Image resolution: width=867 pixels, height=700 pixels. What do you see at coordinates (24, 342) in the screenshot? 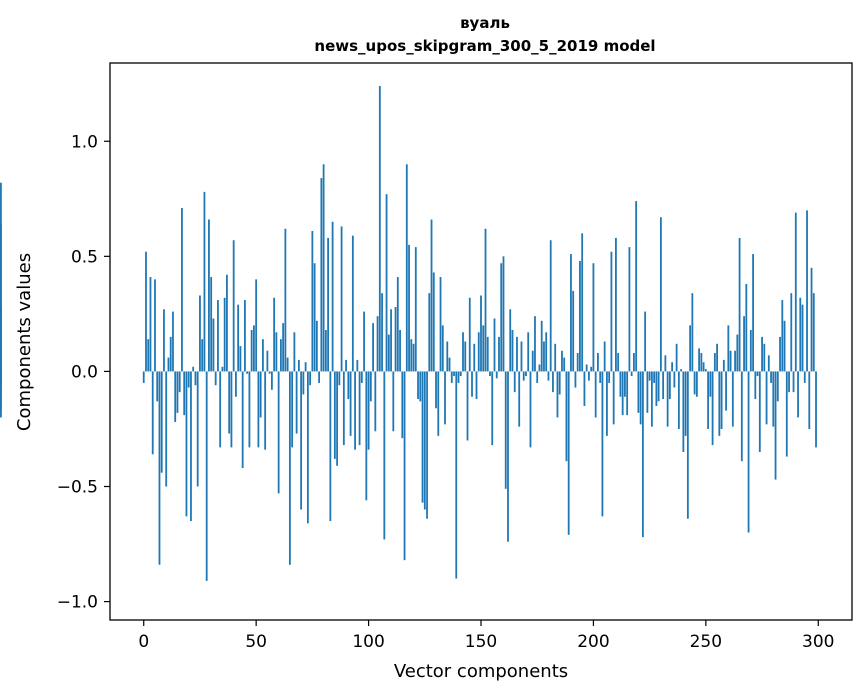
I see `y-axis-label: Components values` at bounding box center [24, 342].